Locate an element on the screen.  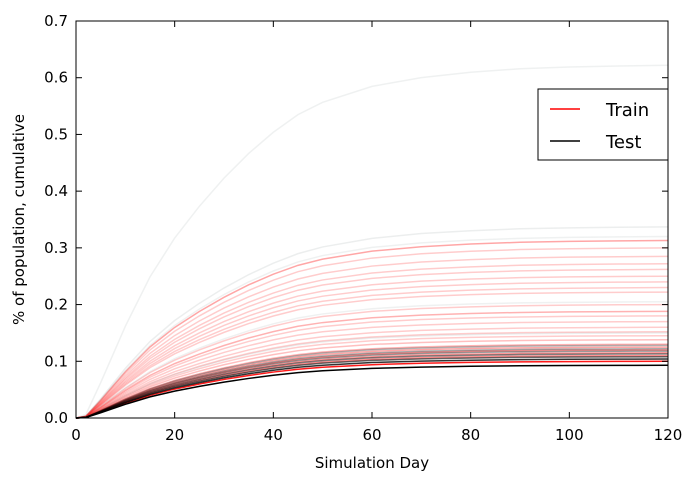
y-tick-label: 0.3 is located at coordinates (56, 248).